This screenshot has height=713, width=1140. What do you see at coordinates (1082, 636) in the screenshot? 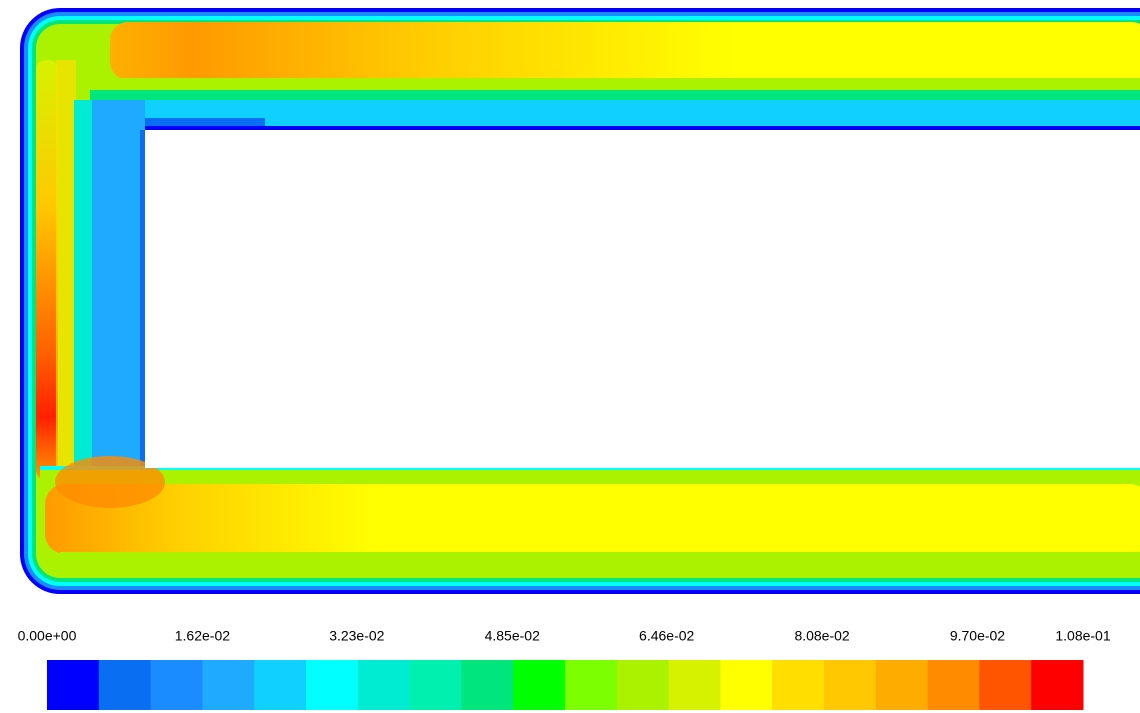
I see `colorbar-tick-label: 1.08e-01` at bounding box center [1082, 636].